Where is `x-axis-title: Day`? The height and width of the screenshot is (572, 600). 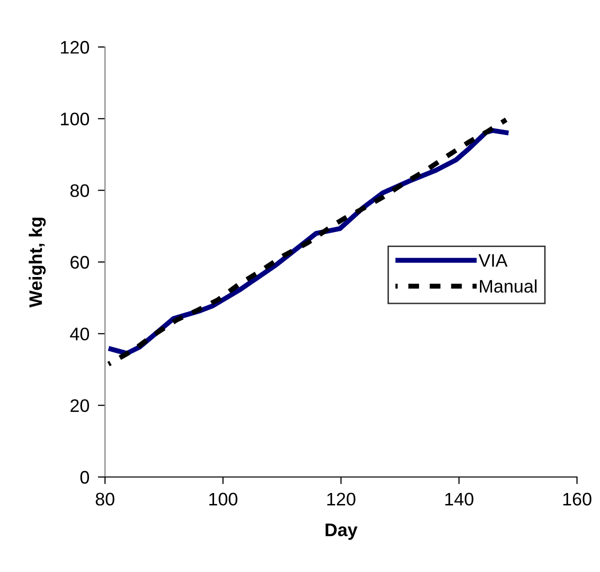 x-axis-title: Day is located at coordinates (342, 532).